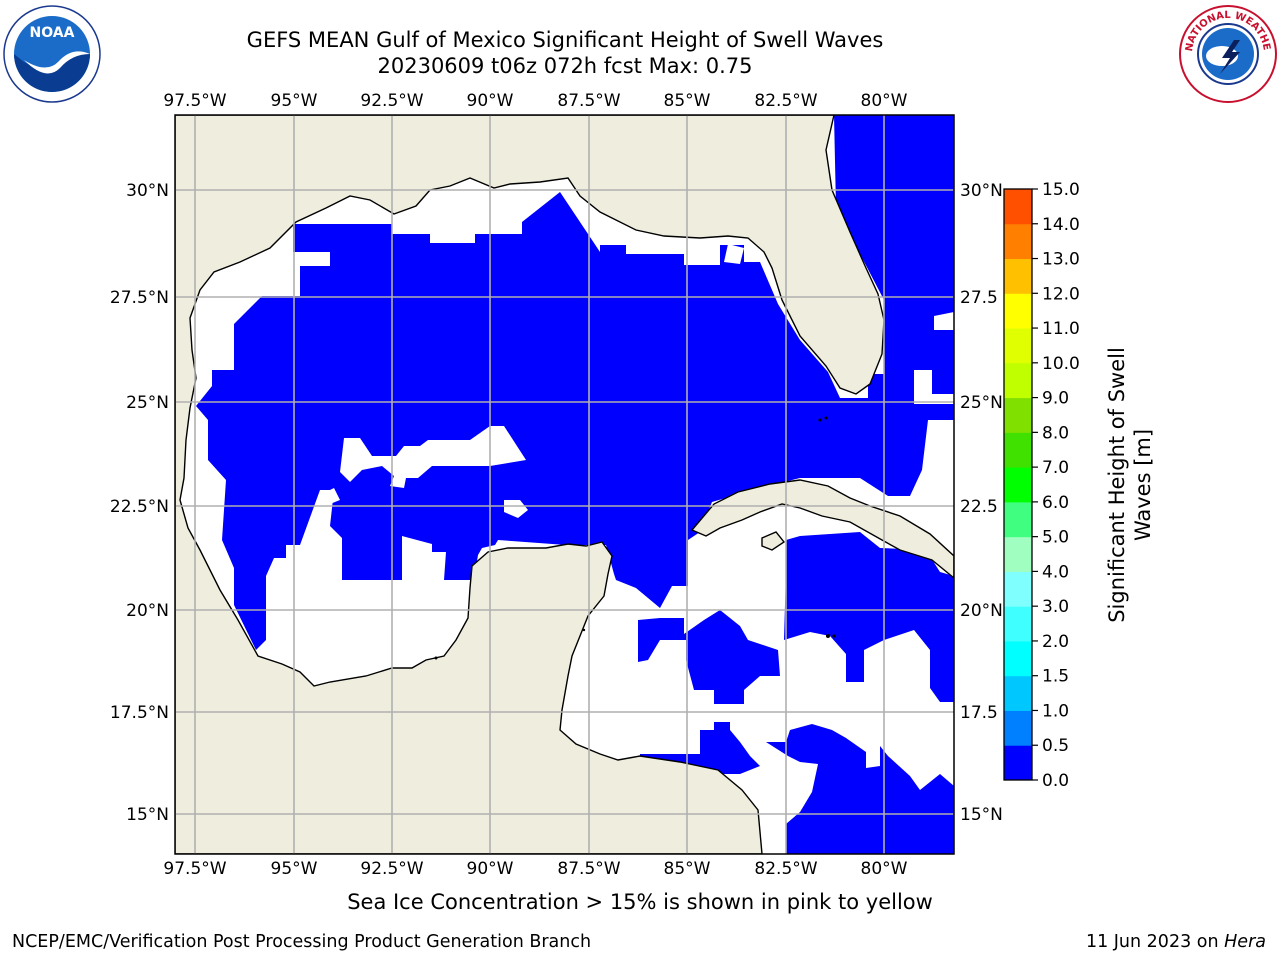 The width and height of the screenshot is (1280, 960). Describe the element at coordinates (981, 191) in the screenshot. I see `lat-label-right: 30°N` at that location.